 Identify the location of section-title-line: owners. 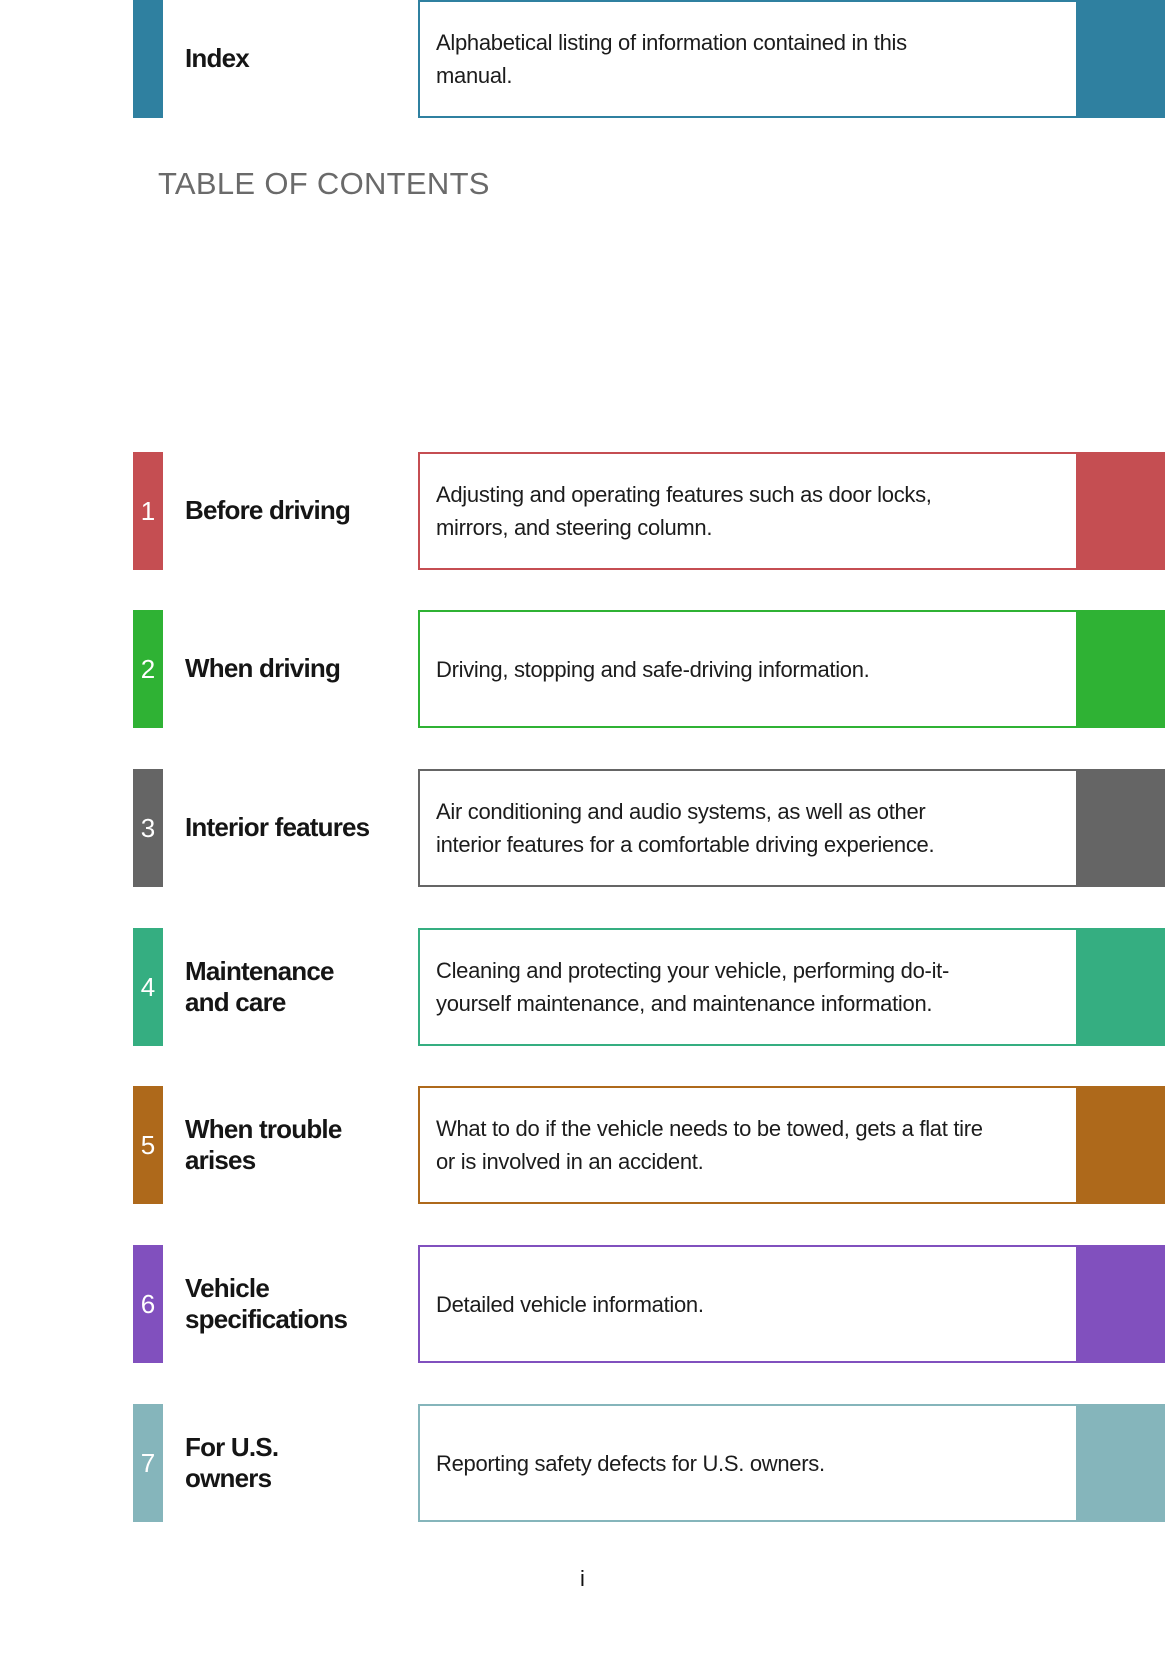
(228, 1478).